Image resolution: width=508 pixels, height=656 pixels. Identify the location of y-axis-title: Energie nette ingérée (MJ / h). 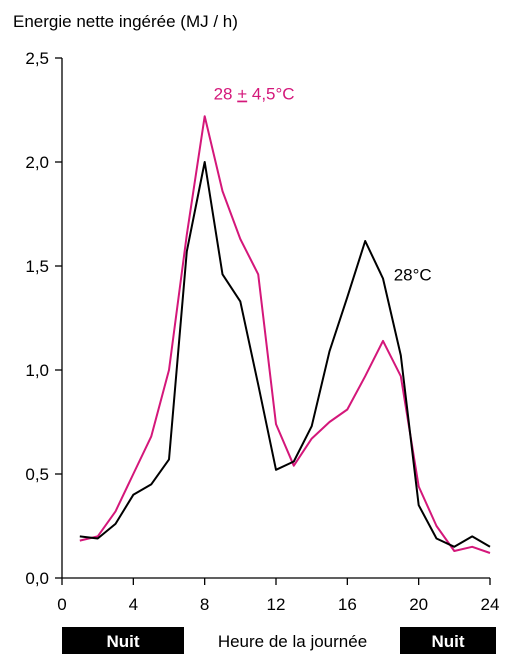
(125, 21).